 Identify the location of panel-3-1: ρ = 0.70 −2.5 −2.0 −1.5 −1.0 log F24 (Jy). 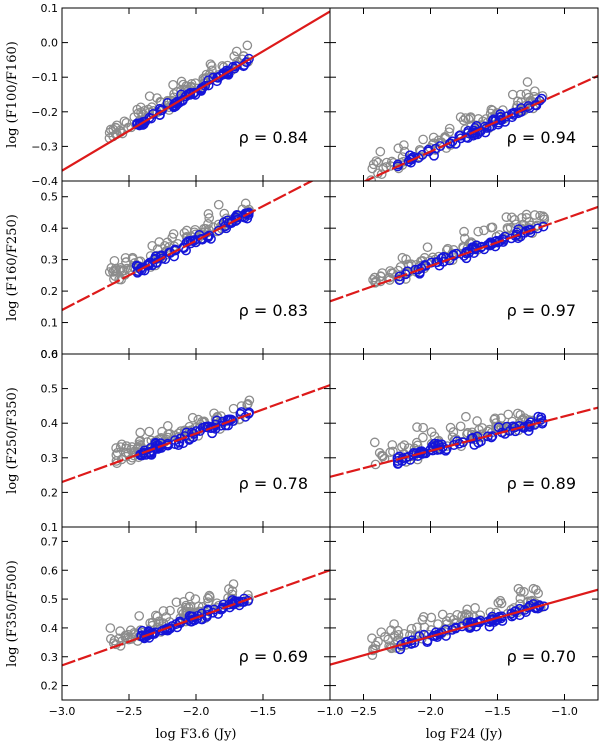
(464, 634).